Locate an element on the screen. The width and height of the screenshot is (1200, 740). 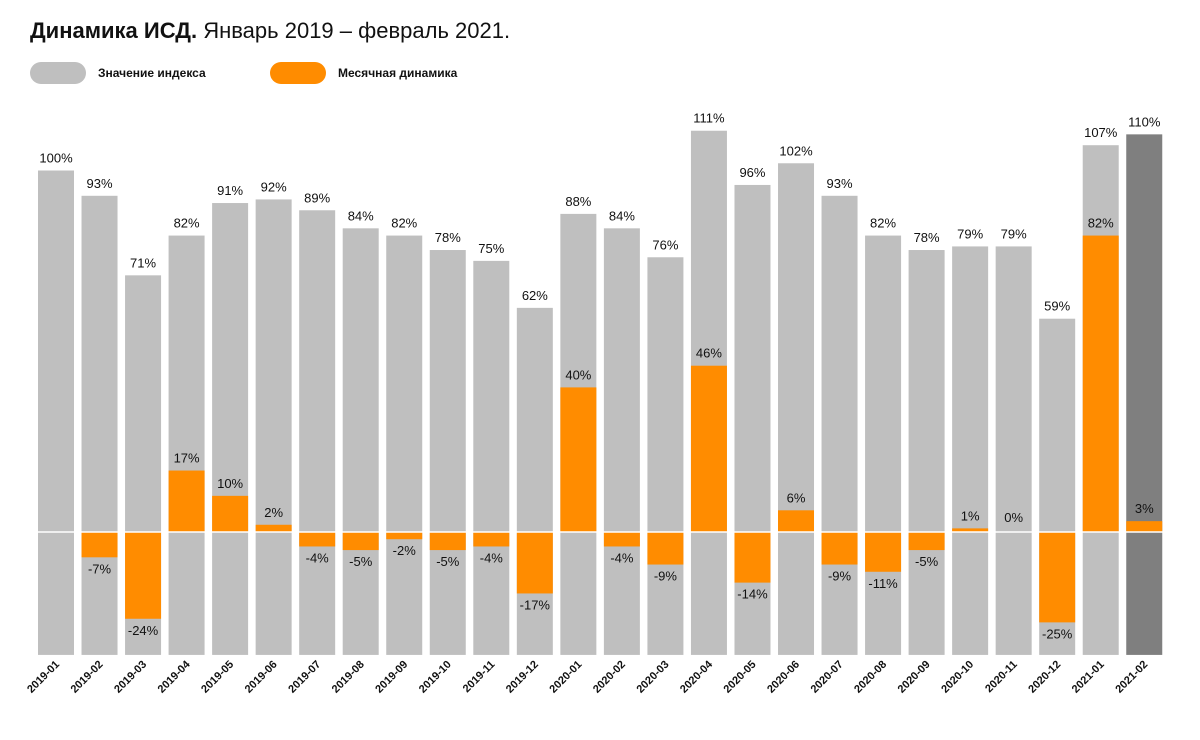
monthly-value-label: -9% is located at coordinates (666, 576).